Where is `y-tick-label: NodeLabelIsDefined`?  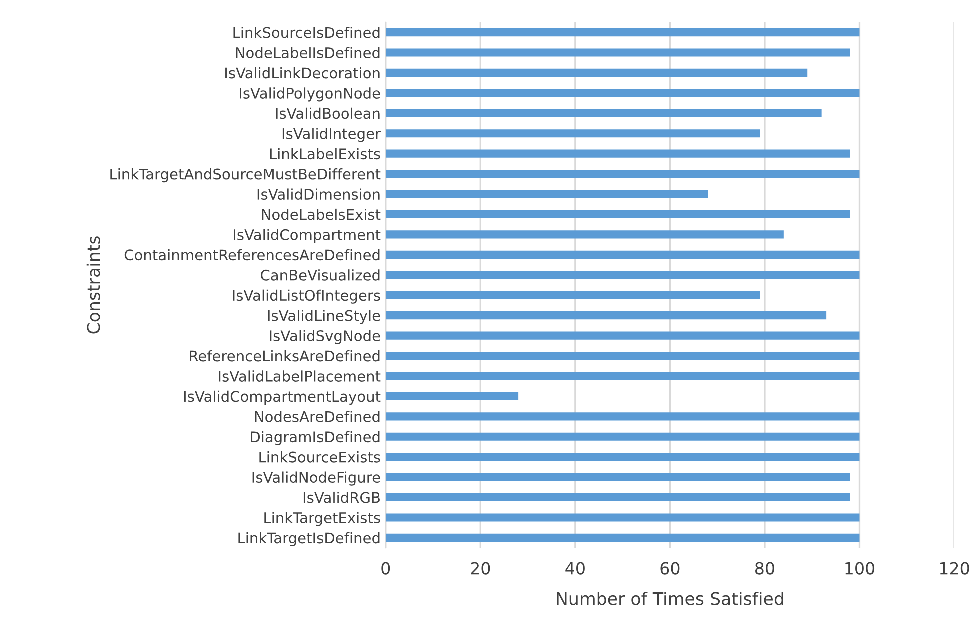
y-tick-label: NodeLabelIsDefined is located at coordinates (308, 53).